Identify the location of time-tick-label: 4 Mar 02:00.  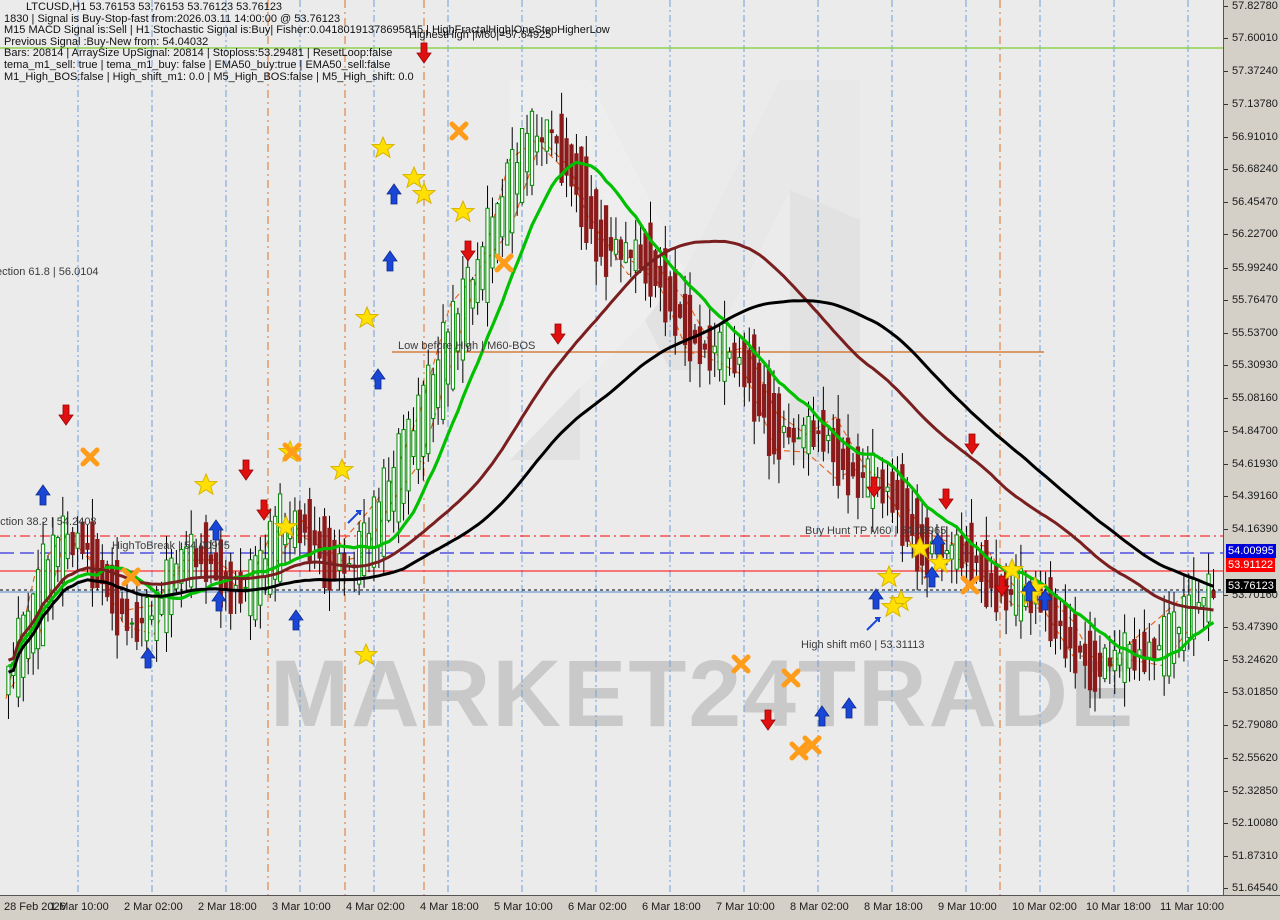
(375, 907).